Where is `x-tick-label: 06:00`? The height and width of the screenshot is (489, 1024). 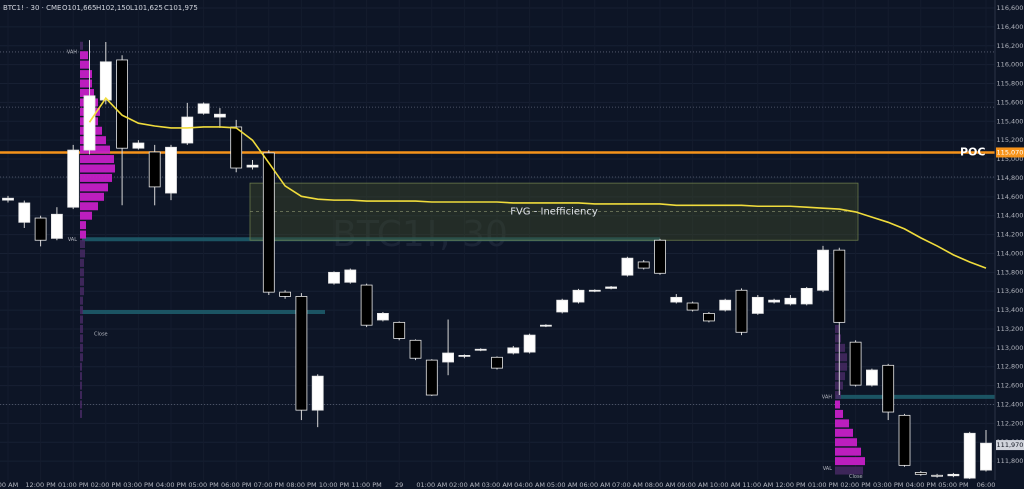
x-tick-label: 06:00 is located at coordinates (986, 485).